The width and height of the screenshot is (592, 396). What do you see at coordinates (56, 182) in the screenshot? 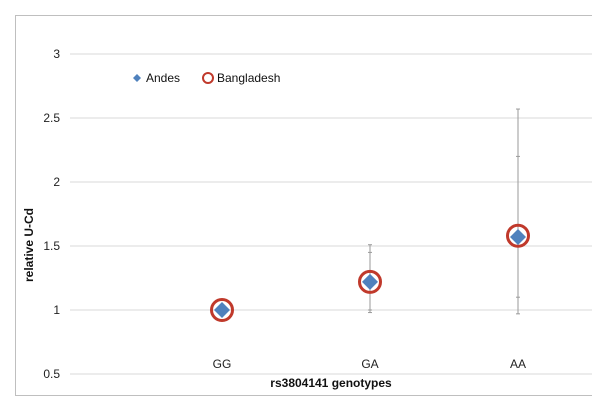
I see `y-tick-label: 2` at bounding box center [56, 182].